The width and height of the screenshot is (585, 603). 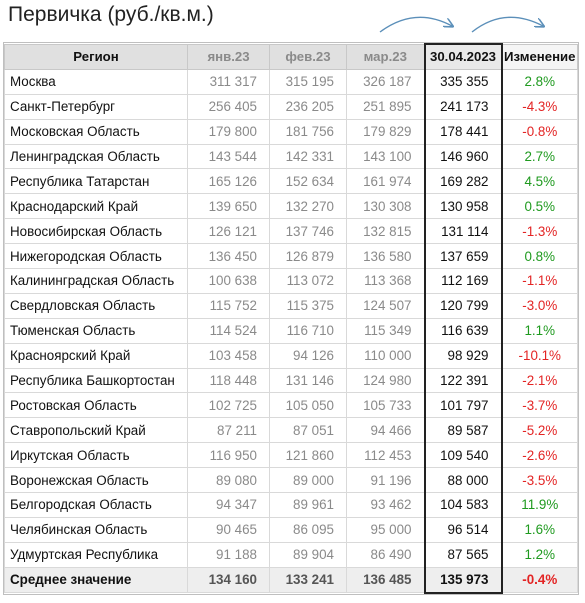 I want to click on region-cell: Ростовская Область, so click(x=96, y=405).